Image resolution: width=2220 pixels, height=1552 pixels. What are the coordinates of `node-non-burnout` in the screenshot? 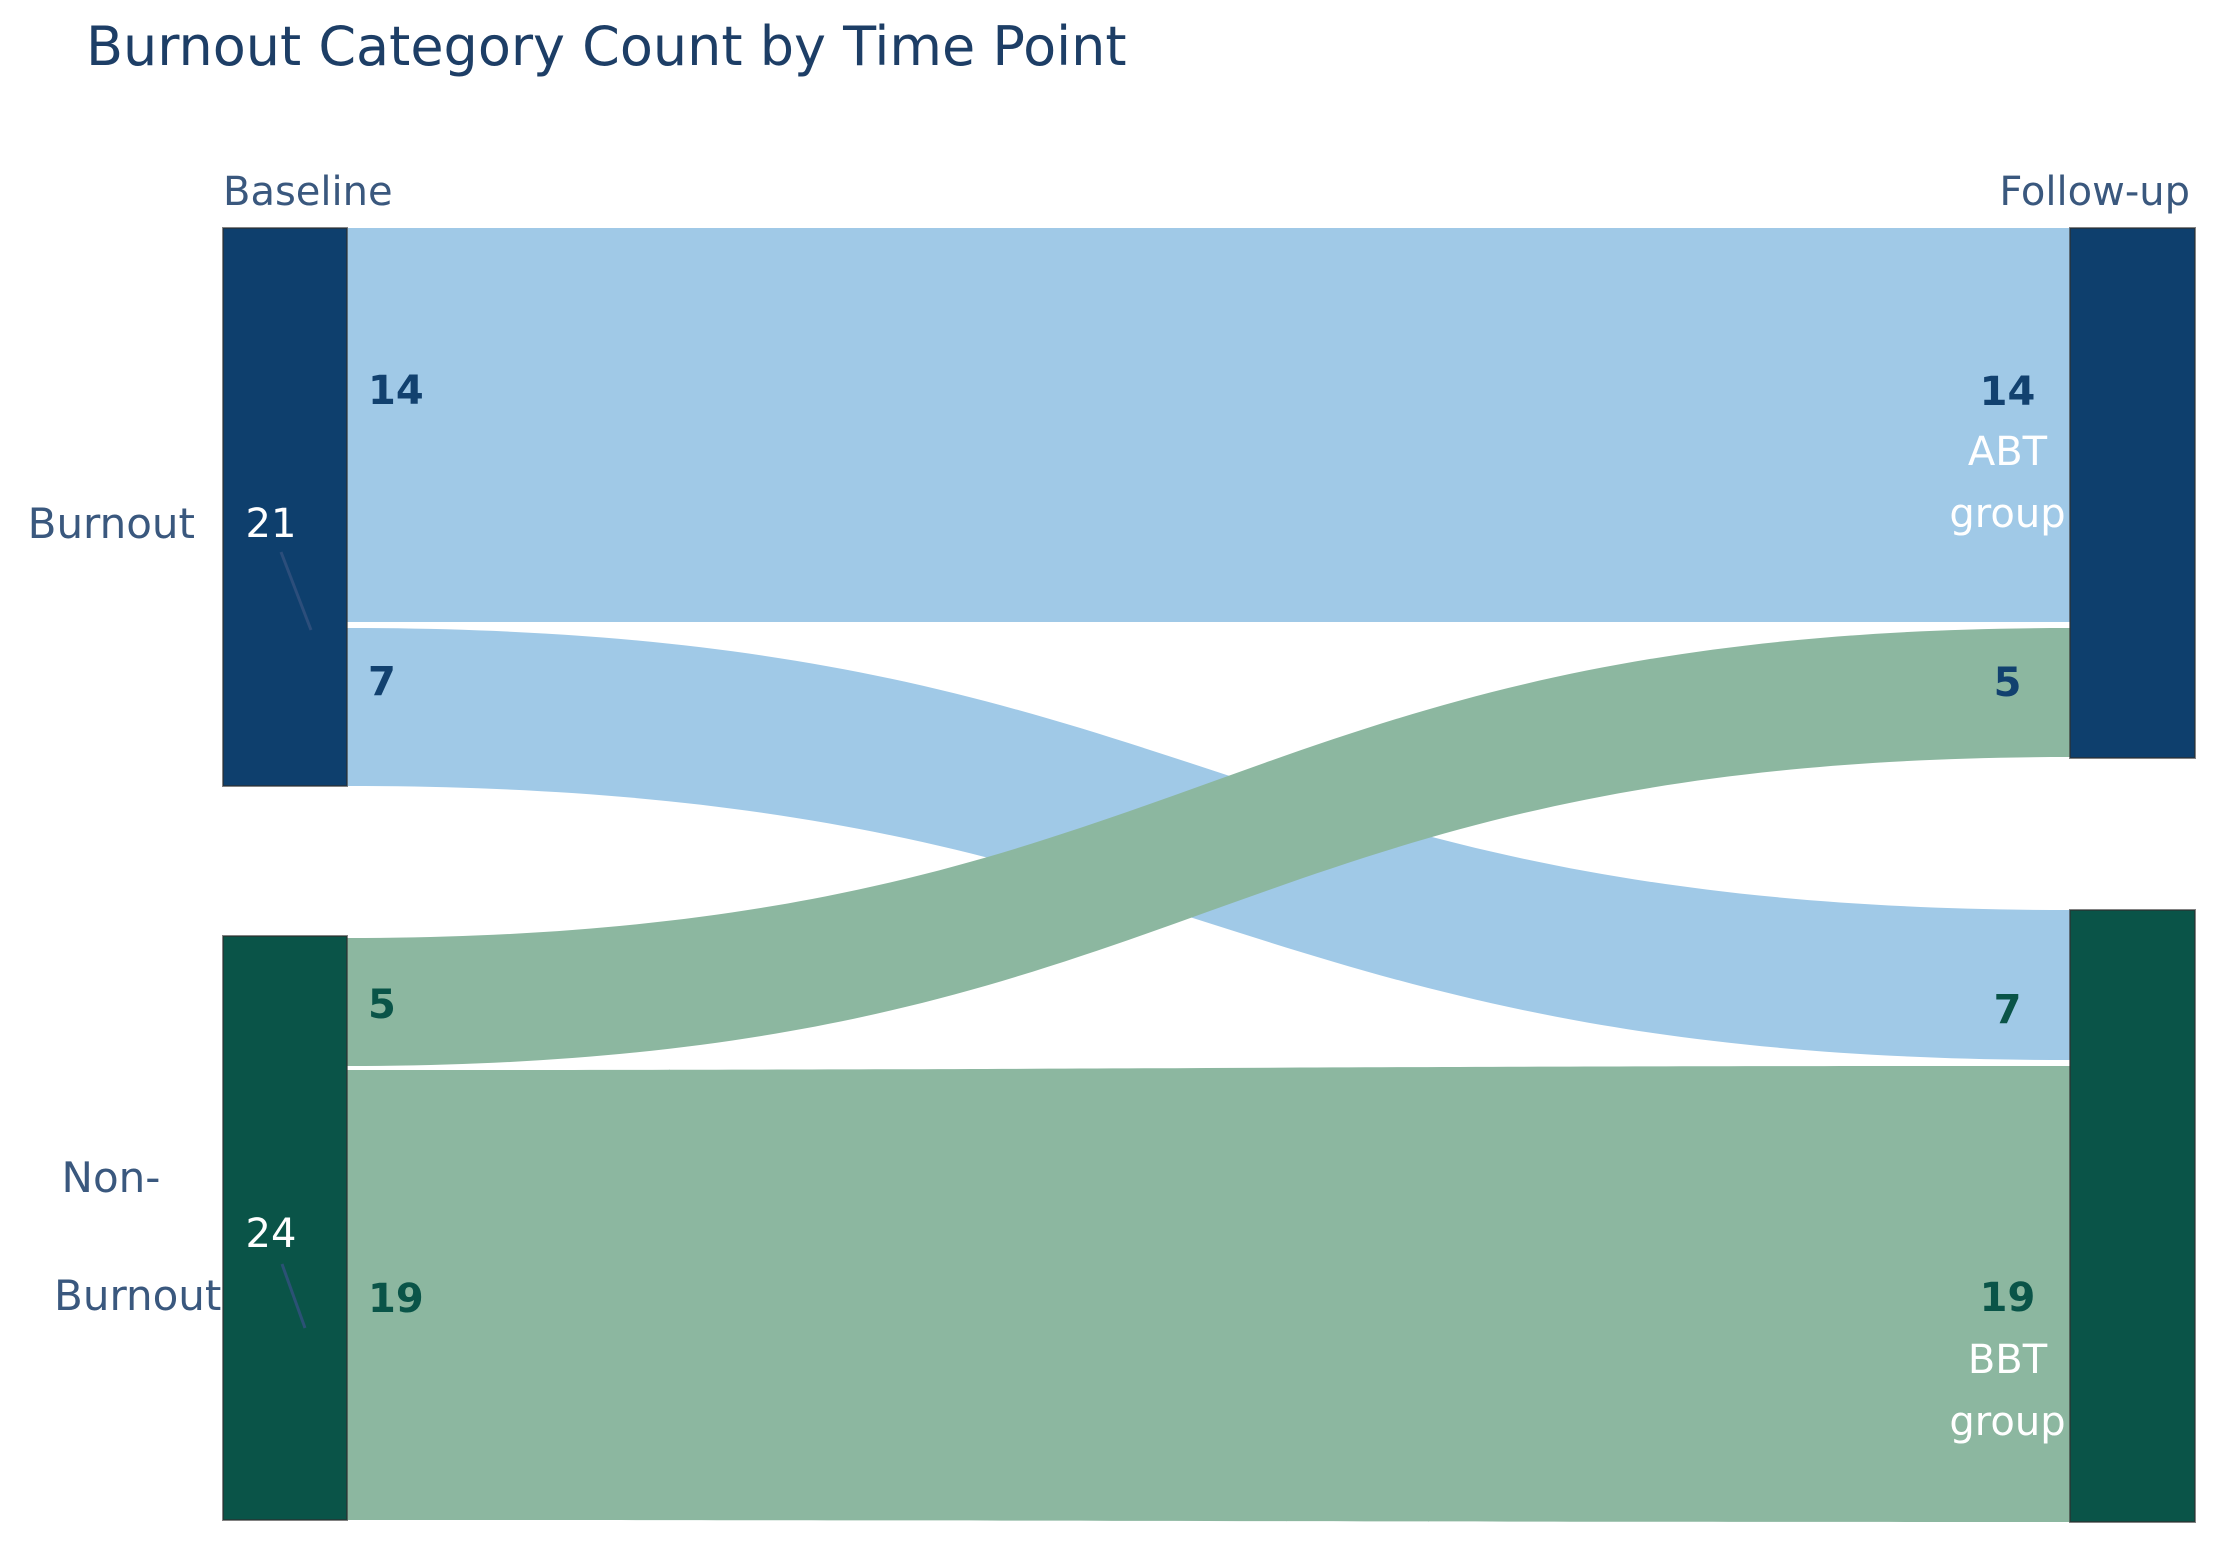 It's located at (285, 1228).